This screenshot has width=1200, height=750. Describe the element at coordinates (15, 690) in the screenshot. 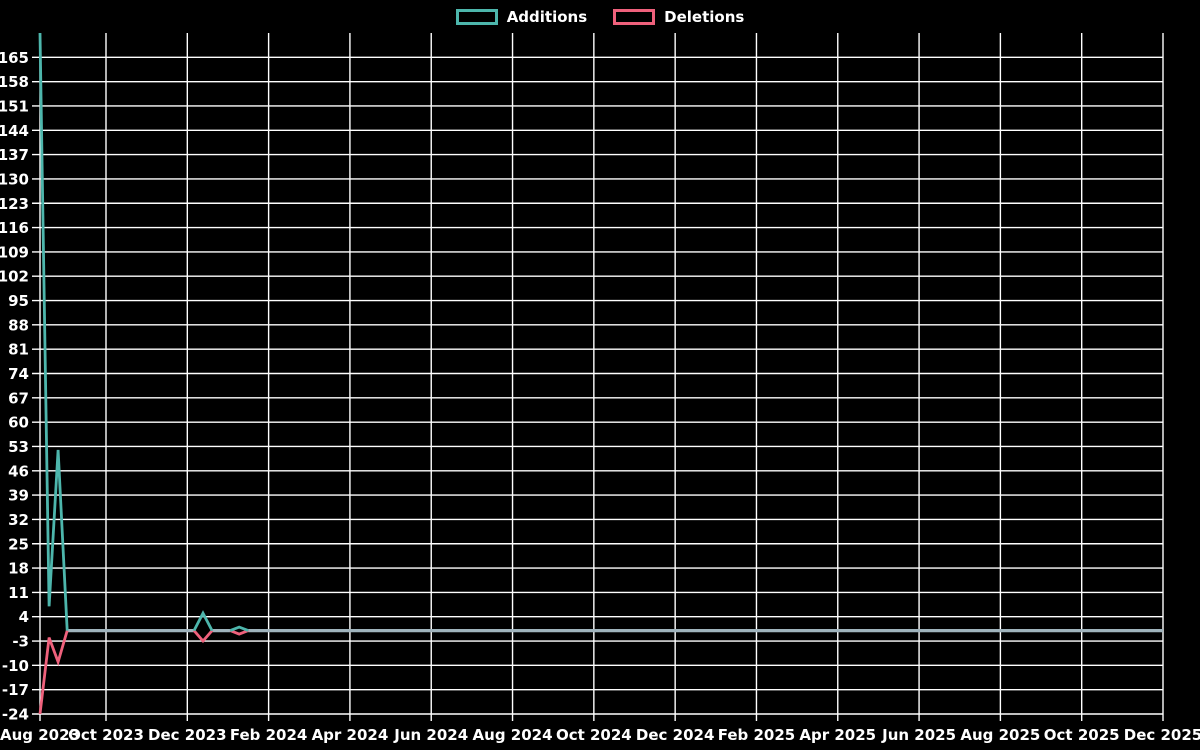

I see `y-tick-label: -17` at that location.